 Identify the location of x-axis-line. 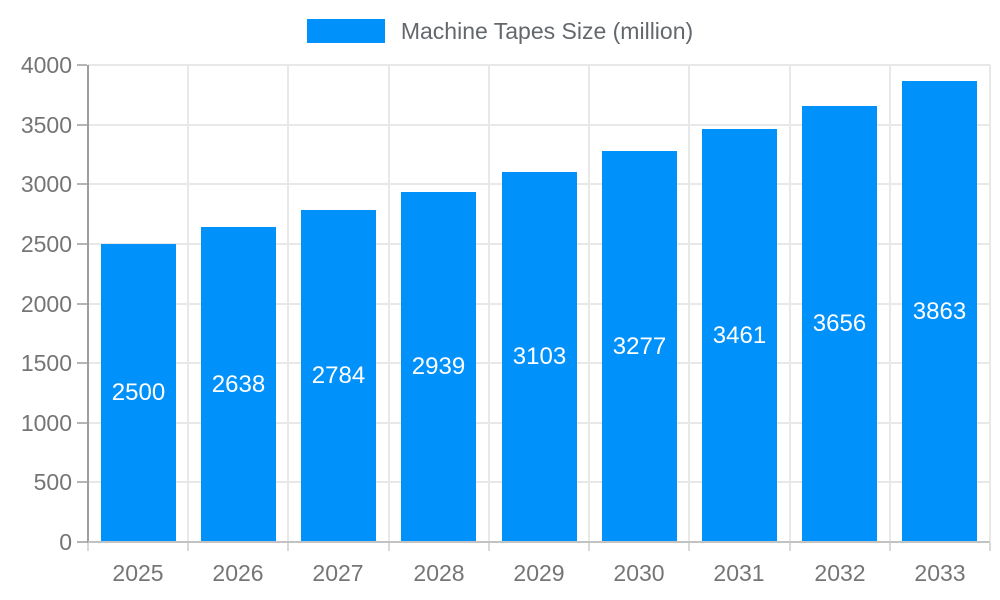
(539, 542).